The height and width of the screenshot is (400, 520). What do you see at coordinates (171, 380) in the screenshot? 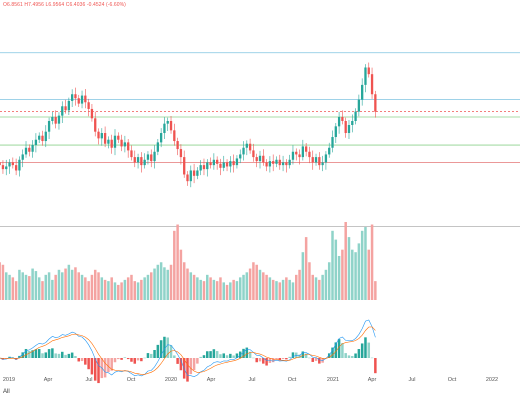
I see `x-tick-label: 2020` at bounding box center [171, 380].